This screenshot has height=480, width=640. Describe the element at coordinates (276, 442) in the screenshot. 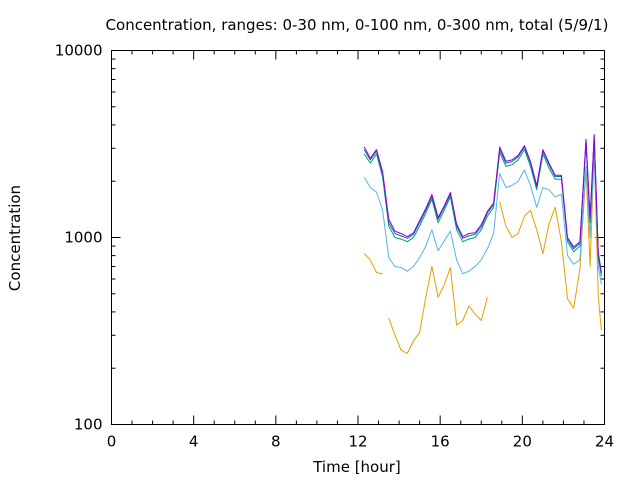

I see `x-tick-label: 8` at that location.